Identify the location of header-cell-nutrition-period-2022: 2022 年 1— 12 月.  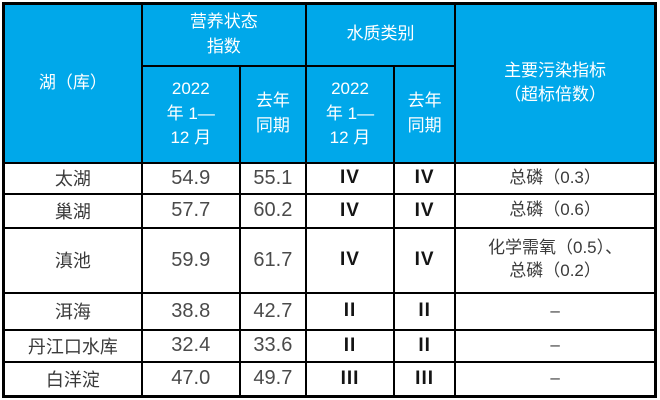
(190, 114).